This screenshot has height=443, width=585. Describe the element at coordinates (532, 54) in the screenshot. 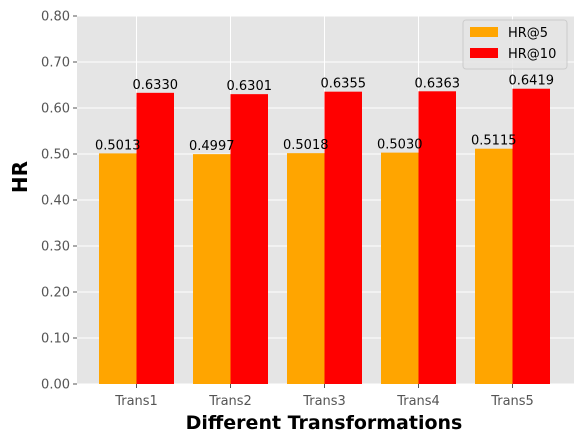

I see `legend-label: HR@10` at that location.